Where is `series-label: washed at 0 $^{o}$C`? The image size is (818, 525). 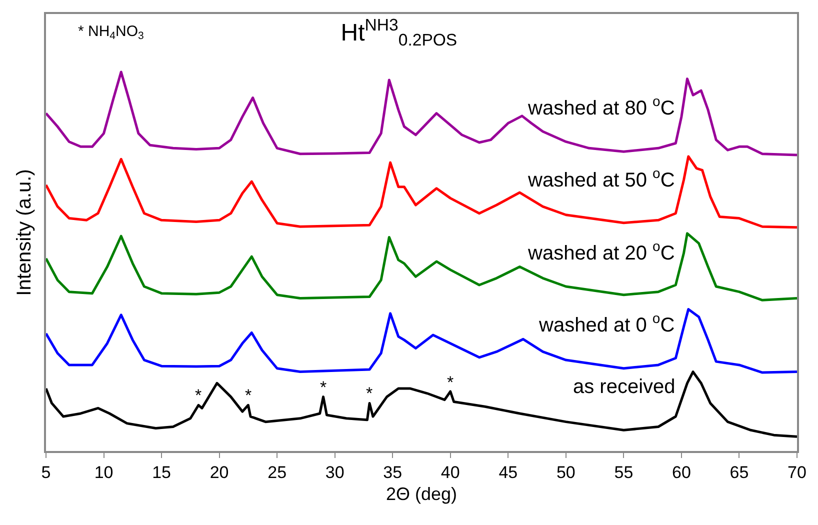
series-label: washed at 0 $^{o}$C is located at coordinates (606, 323).